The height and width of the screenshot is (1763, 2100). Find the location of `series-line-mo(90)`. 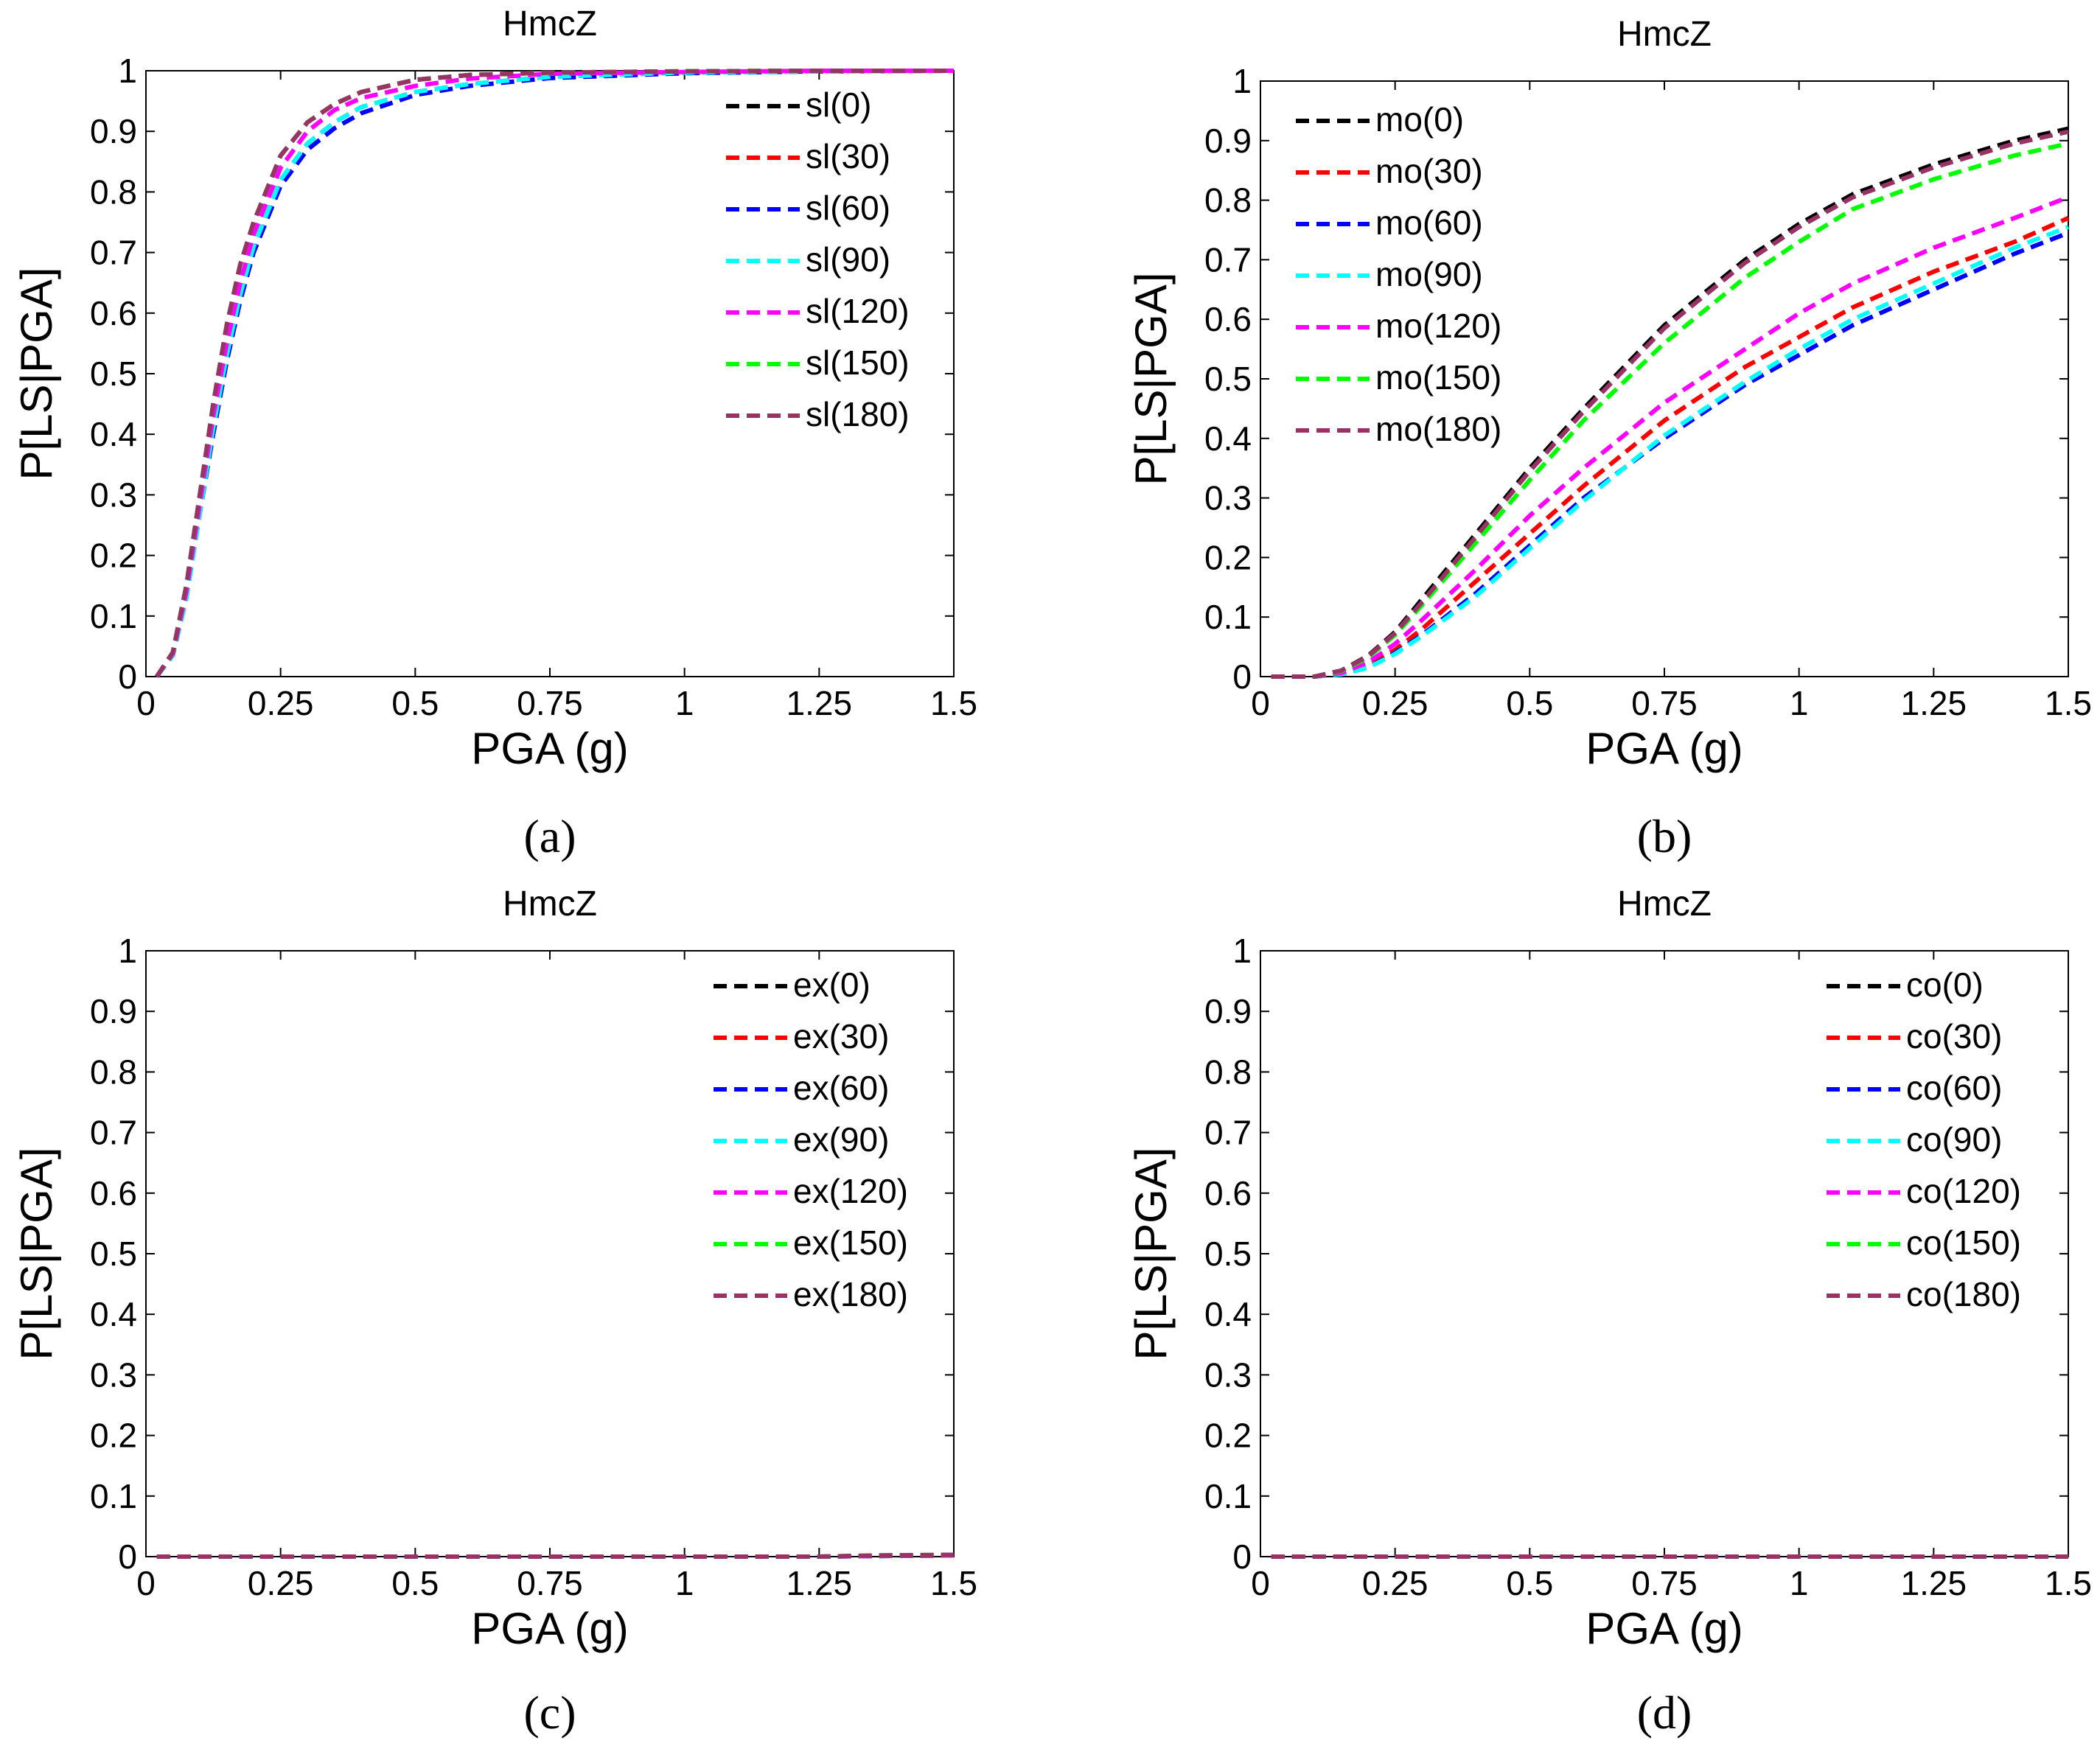

series-line-mo(90) is located at coordinates (1670, 452).